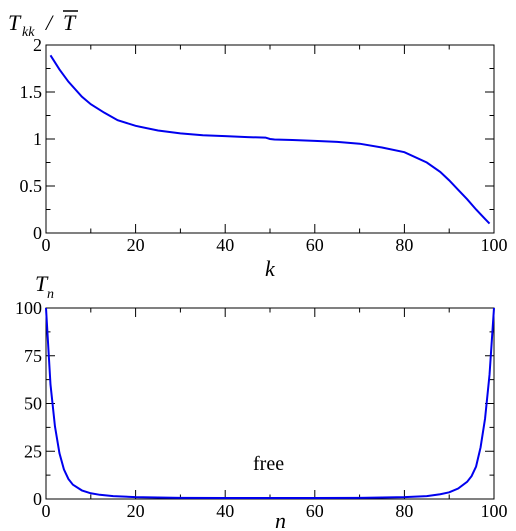 The image size is (516, 531). Describe the element at coordinates (37, 45) in the screenshot. I see `top-ytick-label: 2` at that location.